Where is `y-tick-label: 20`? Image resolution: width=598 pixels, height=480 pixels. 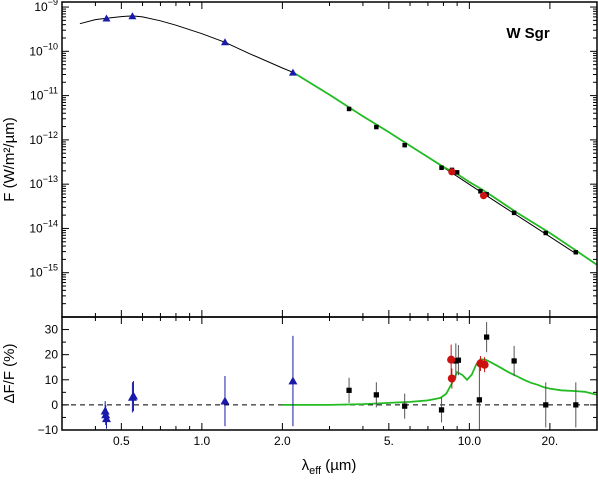 y-tick-label: 20 is located at coordinates (52, 355).